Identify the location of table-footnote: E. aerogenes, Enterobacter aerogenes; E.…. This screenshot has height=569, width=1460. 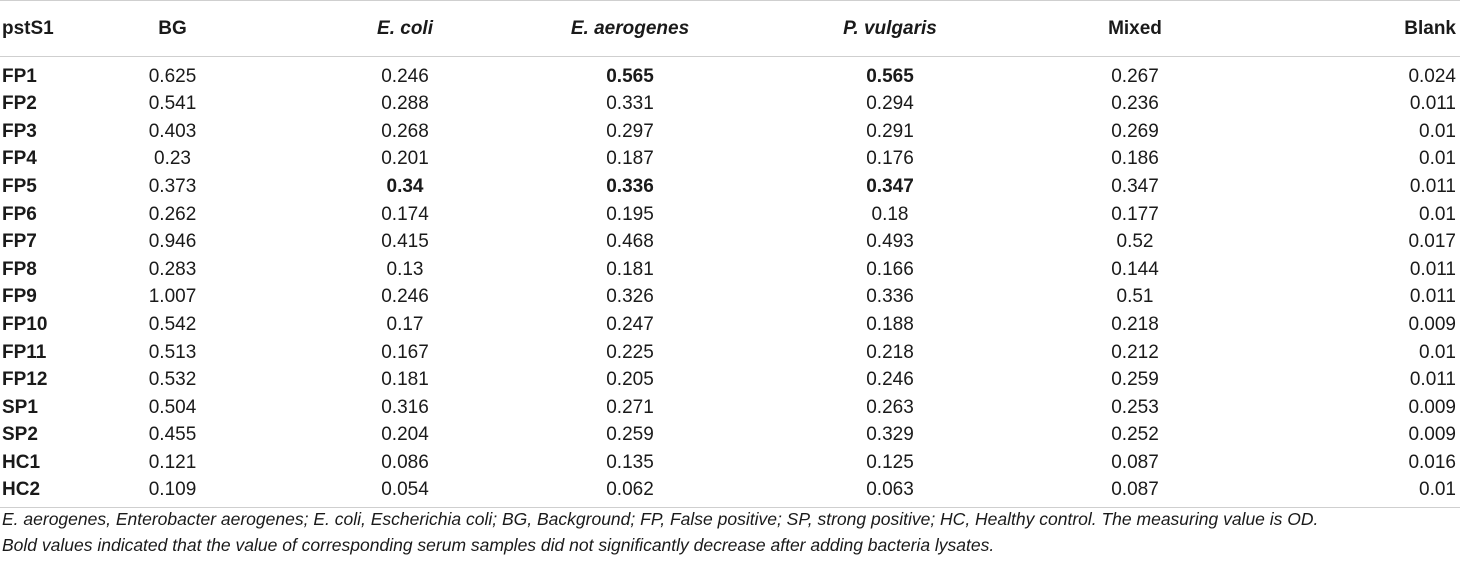
(727, 532).